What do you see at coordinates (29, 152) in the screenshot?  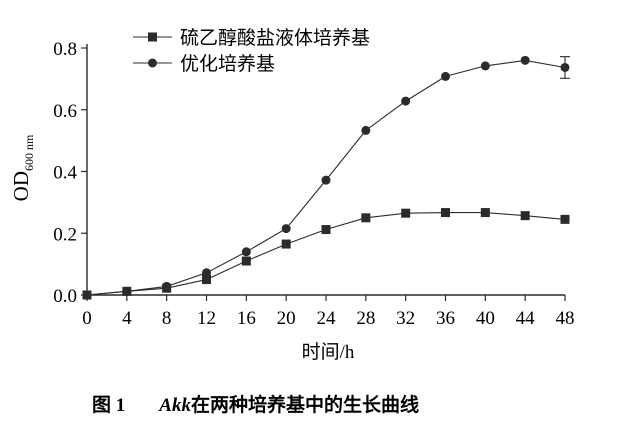 I see `y-axis-label-sub: 600 nm` at bounding box center [29, 152].